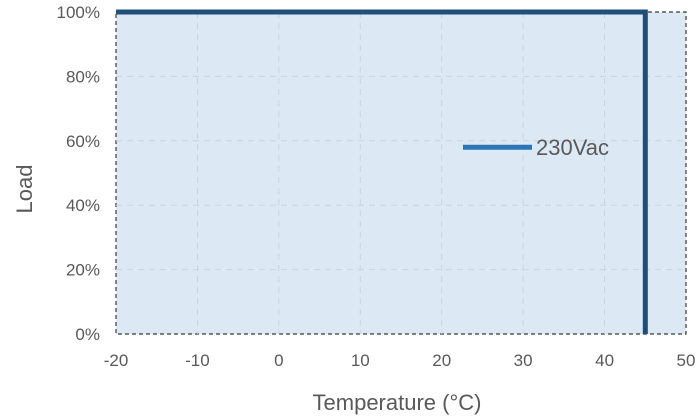  What do you see at coordinates (686, 360) in the screenshot?
I see `x-tick-label: 50` at bounding box center [686, 360].